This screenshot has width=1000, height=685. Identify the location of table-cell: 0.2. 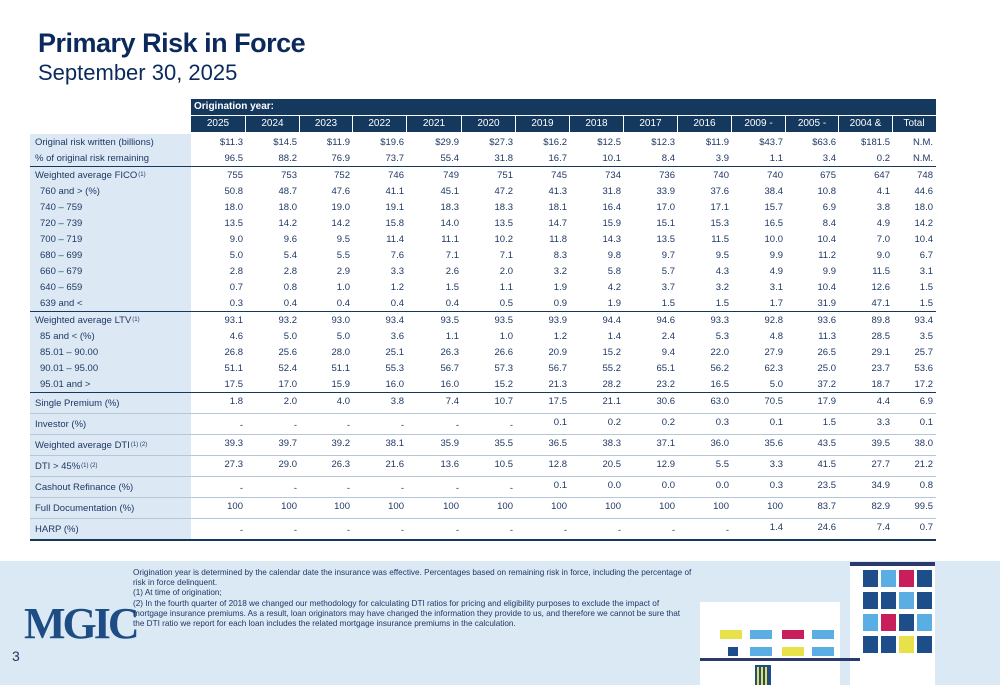
(614, 422).